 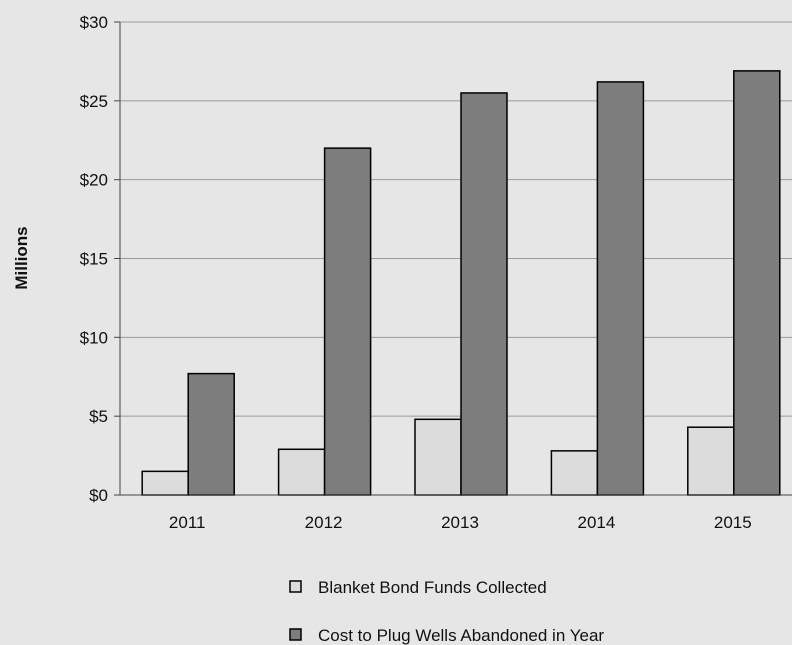 I want to click on x-tick-label: 2013, so click(x=460, y=522).